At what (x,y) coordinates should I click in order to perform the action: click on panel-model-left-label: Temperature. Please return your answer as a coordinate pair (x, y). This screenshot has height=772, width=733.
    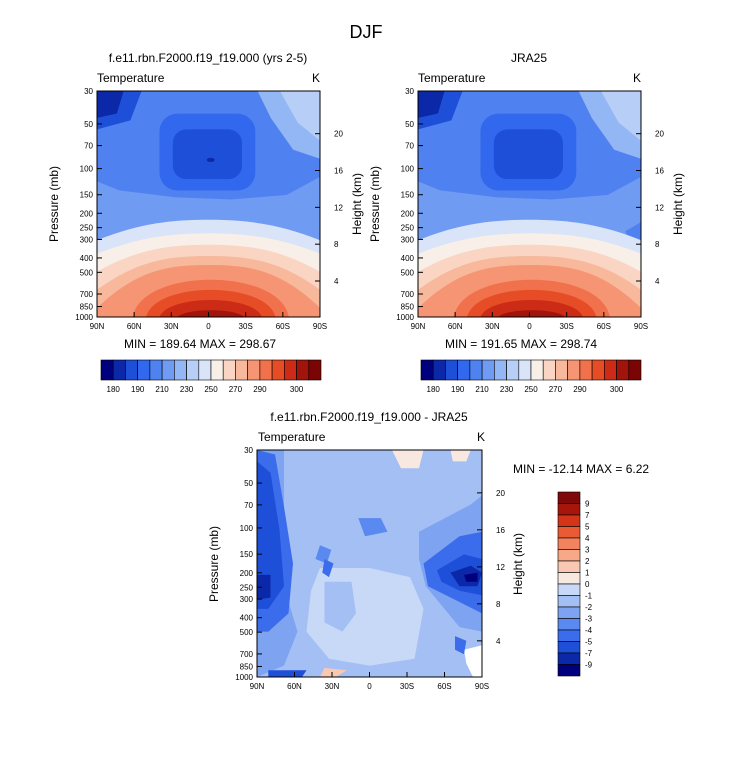
    Looking at the image, I should click on (131, 78).